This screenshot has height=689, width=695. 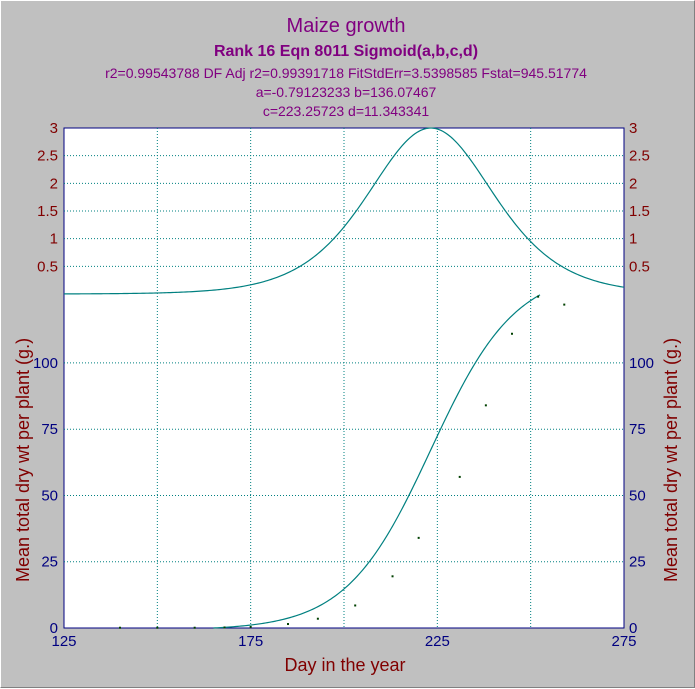 I want to click on y-tick-label-right: 100, so click(x=641, y=363).